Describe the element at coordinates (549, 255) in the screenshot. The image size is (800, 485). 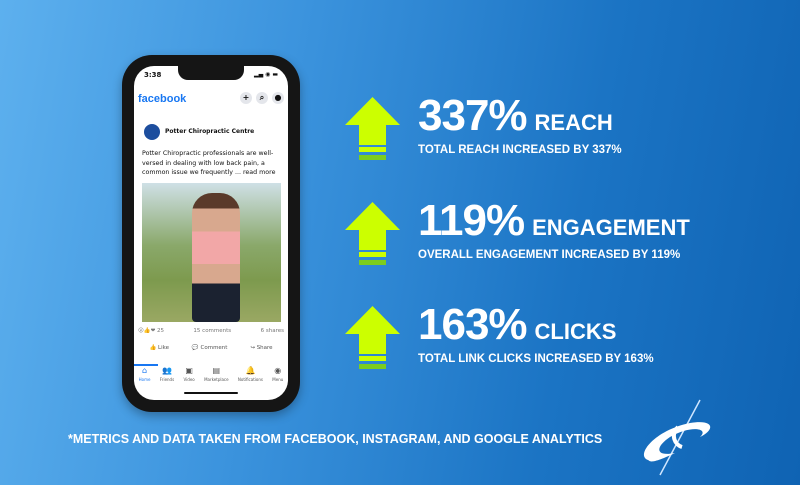
I see `metric-description: OVERALL ENGAGEMENT INCREASED BY 119%` at that location.